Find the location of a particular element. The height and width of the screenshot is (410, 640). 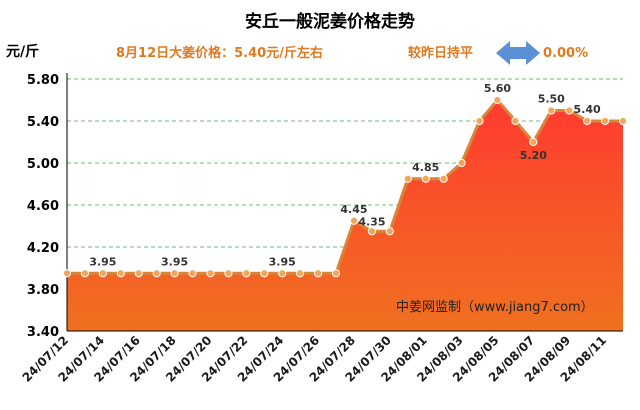

change-value: 0.00% is located at coordinates (565, 53).